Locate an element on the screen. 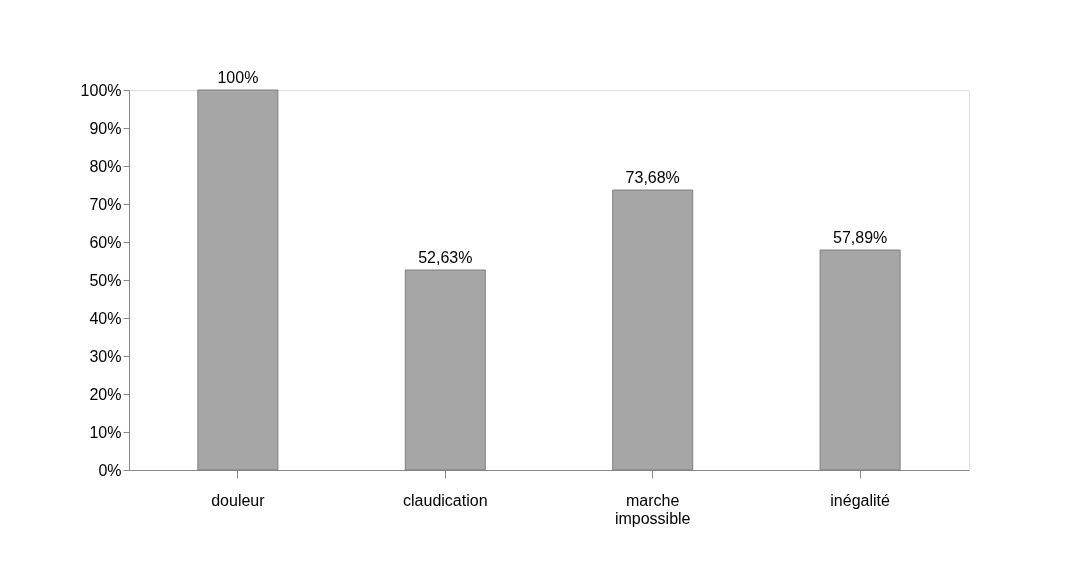  x-tick-label: inégalité is located at coordinates (860, 500).